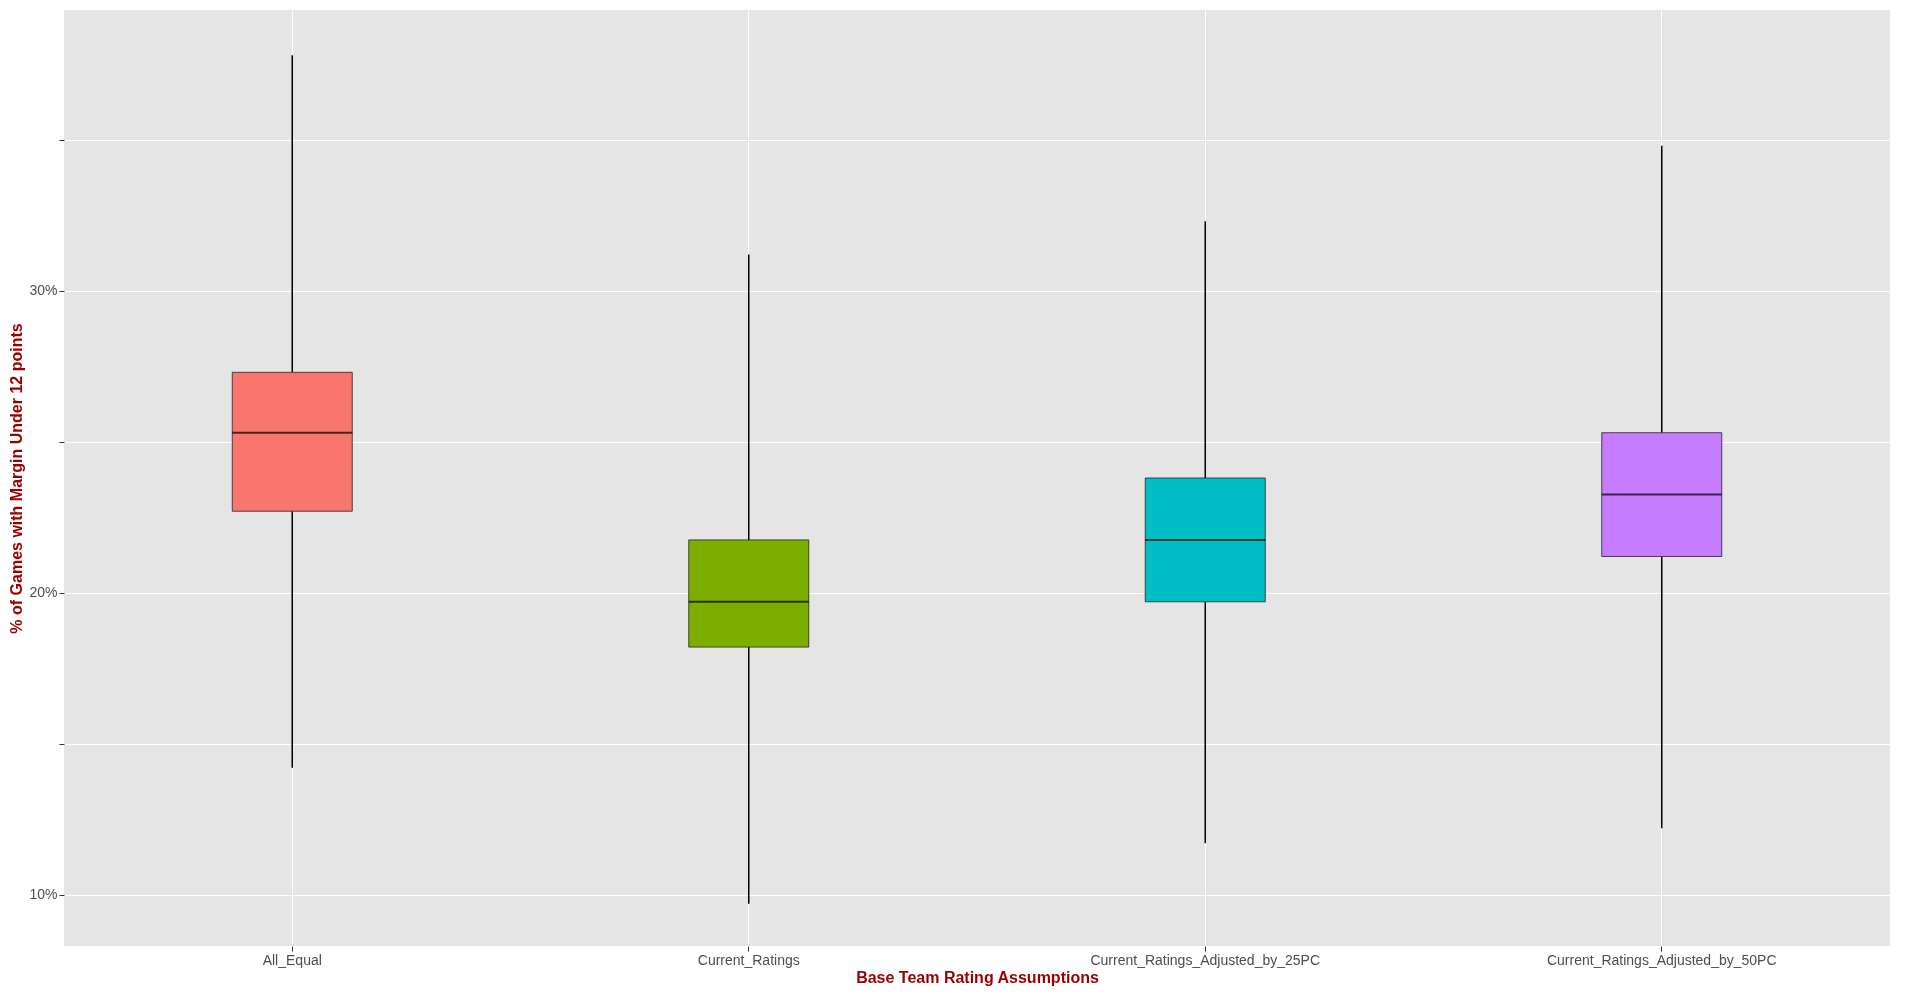 This screenshot has height=1005, width=1920. Describe the element at coordinates (748, 959) in the screenshot. I see `x-tick-label: Current_Ratings` at that location.